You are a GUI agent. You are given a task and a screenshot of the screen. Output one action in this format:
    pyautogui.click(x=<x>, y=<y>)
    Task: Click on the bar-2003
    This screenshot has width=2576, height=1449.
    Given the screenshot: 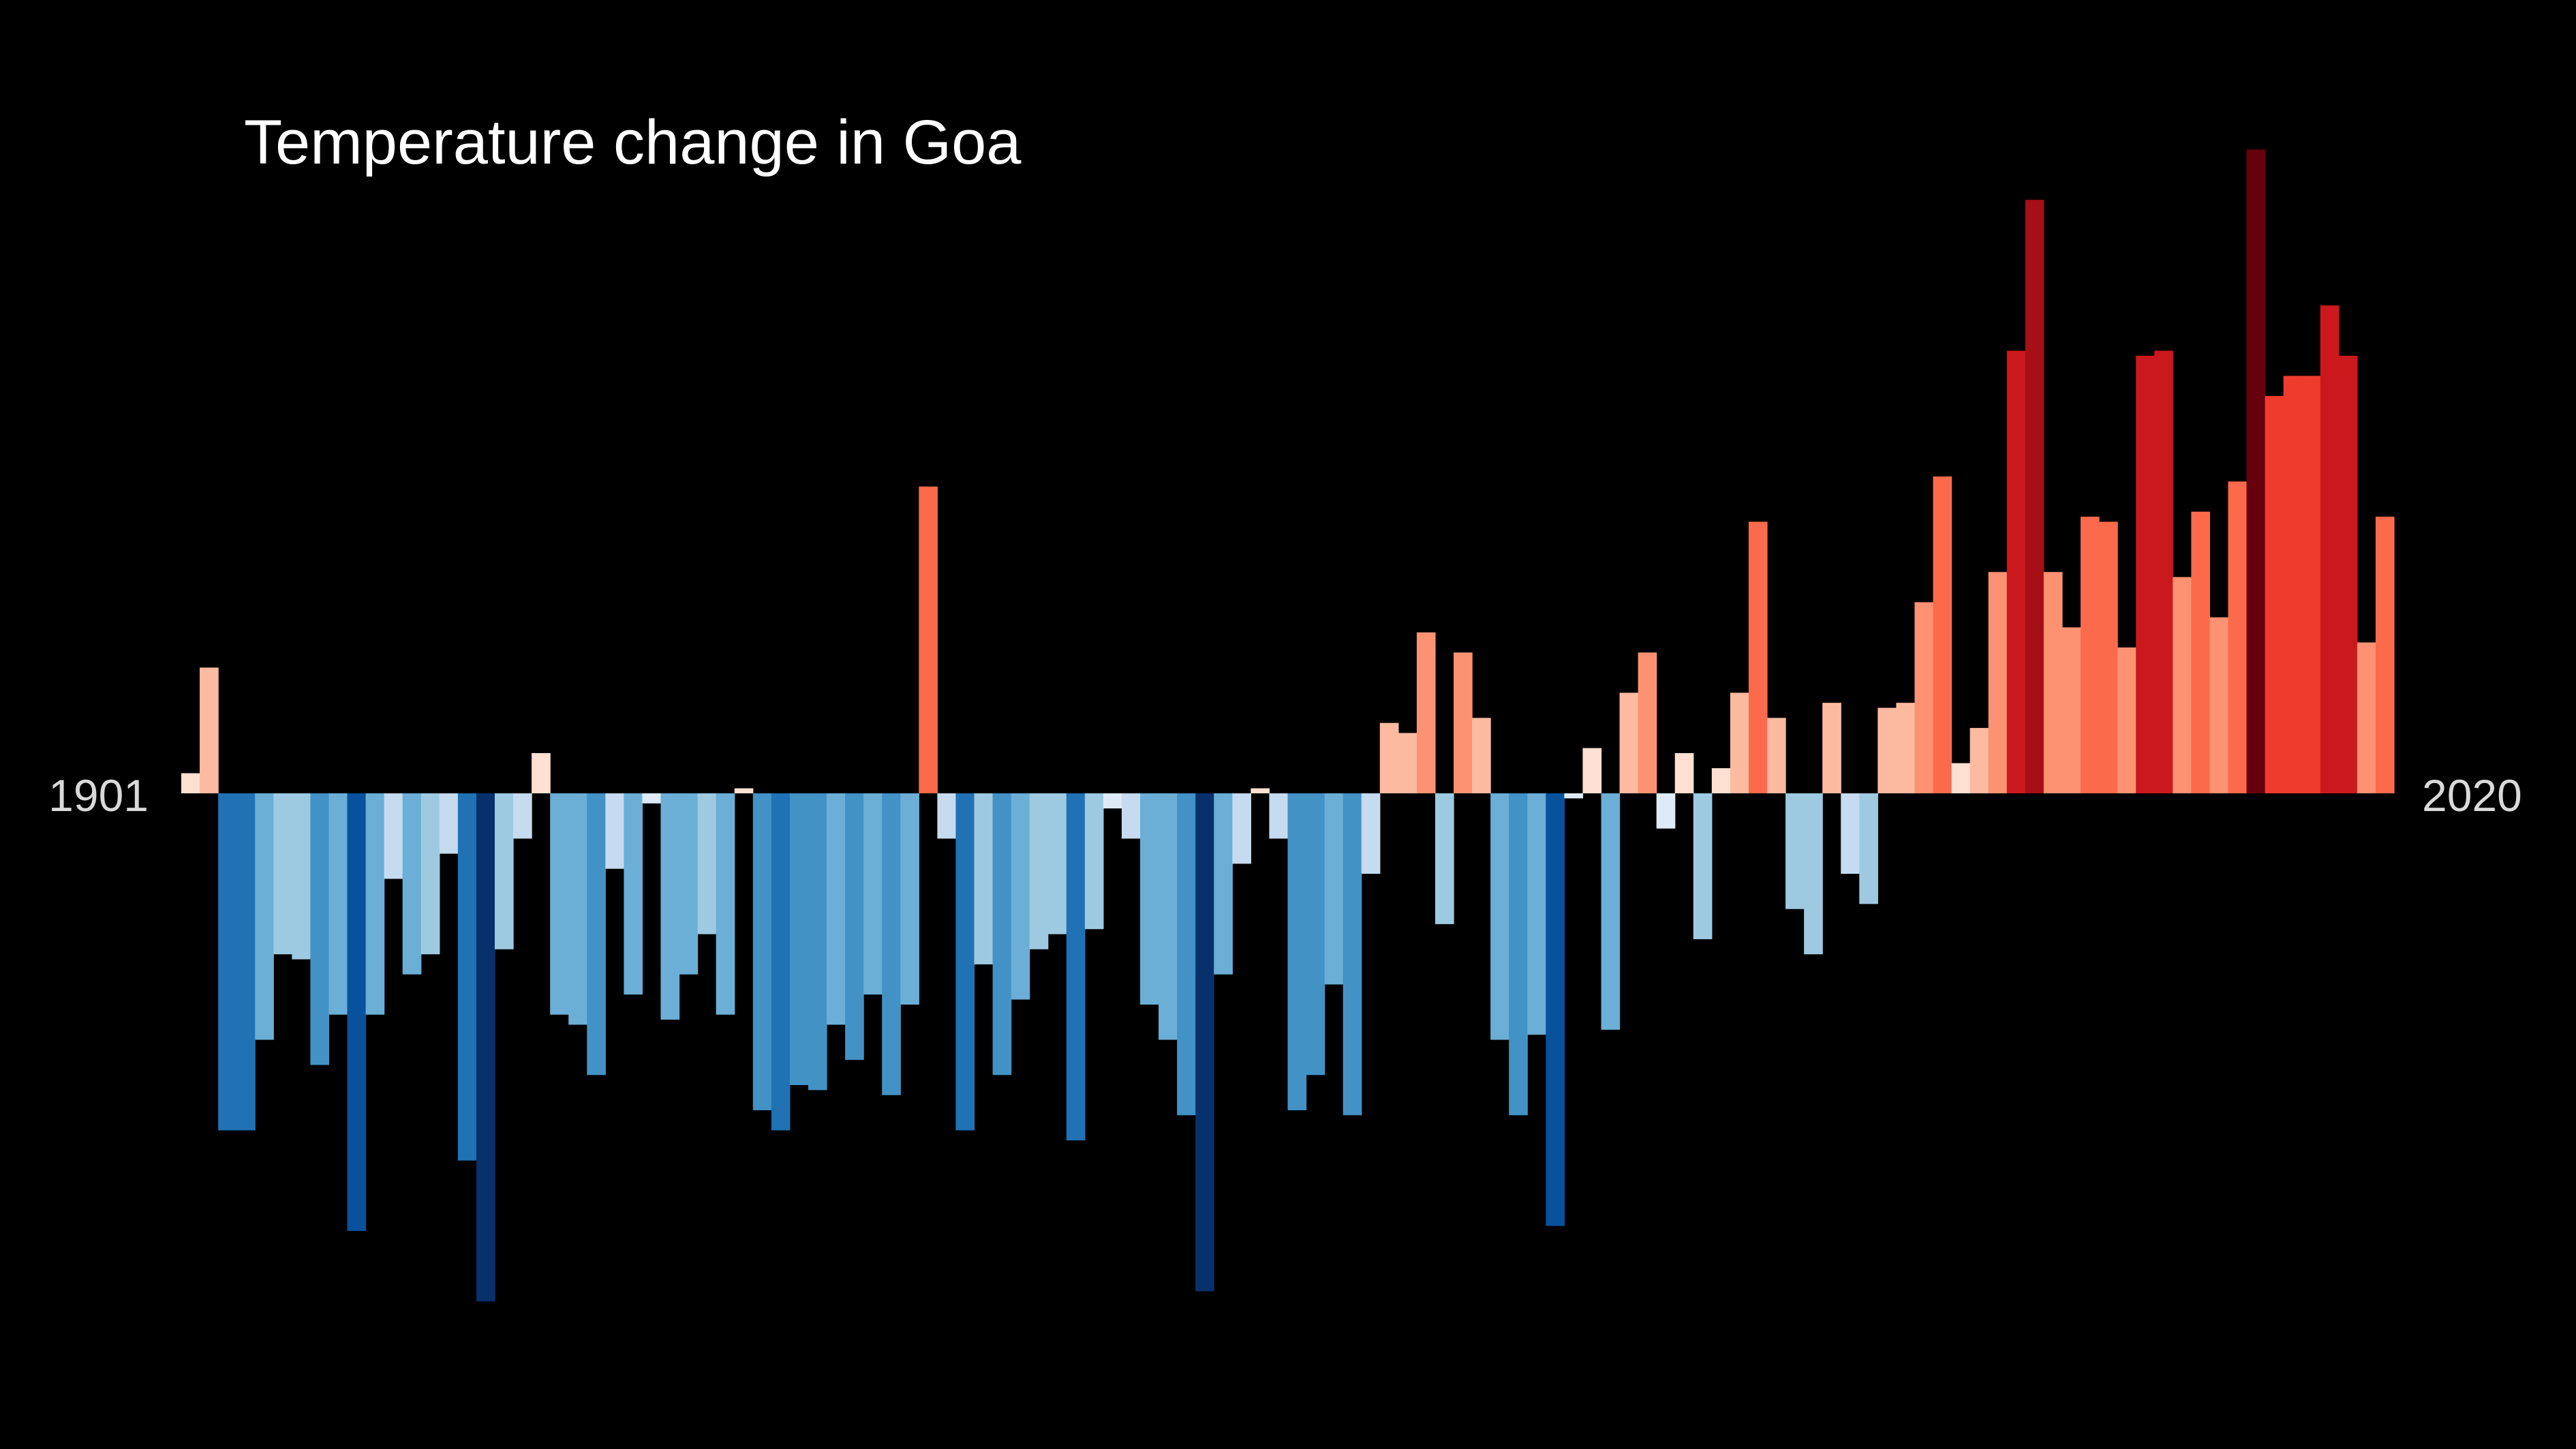 What is the action you would take?
    pyautogui.click(x=2071, y=710)
    